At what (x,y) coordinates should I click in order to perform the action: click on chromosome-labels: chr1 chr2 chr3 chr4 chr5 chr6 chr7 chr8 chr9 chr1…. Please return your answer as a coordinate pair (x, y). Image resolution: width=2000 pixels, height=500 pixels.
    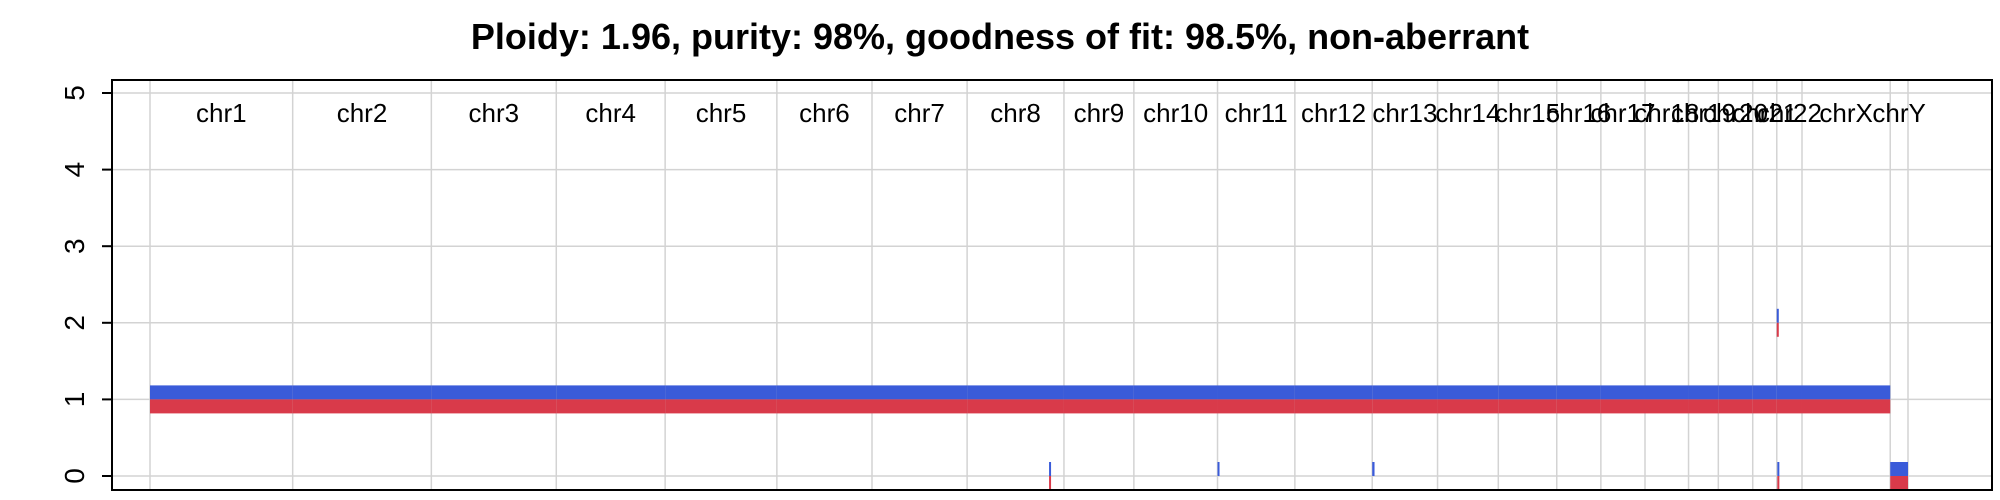
    Looking at the image, I should click on (1061, 113).